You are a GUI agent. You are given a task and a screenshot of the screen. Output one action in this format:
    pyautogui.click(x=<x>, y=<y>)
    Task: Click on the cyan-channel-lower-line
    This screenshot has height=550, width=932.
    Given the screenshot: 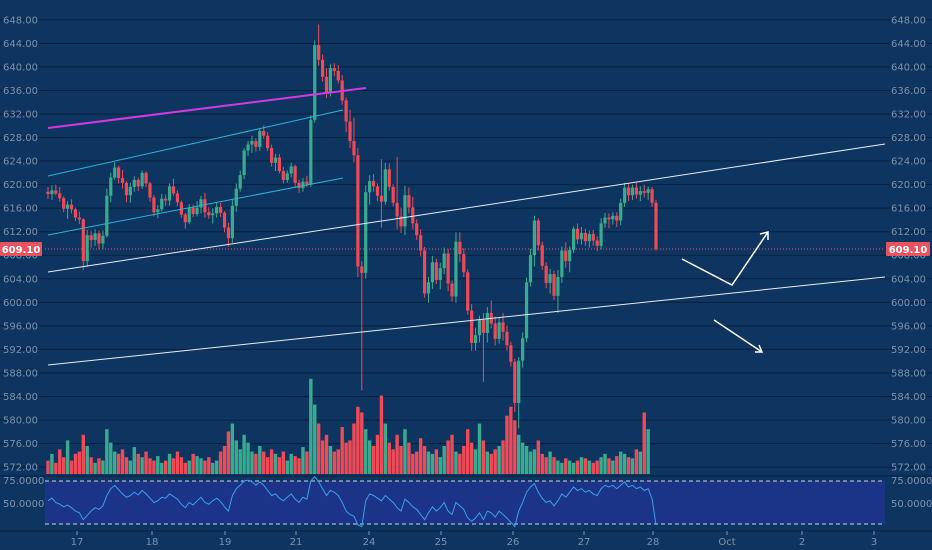 What is the action you would take?
    pyautogui.click(x=195, y=206)
    